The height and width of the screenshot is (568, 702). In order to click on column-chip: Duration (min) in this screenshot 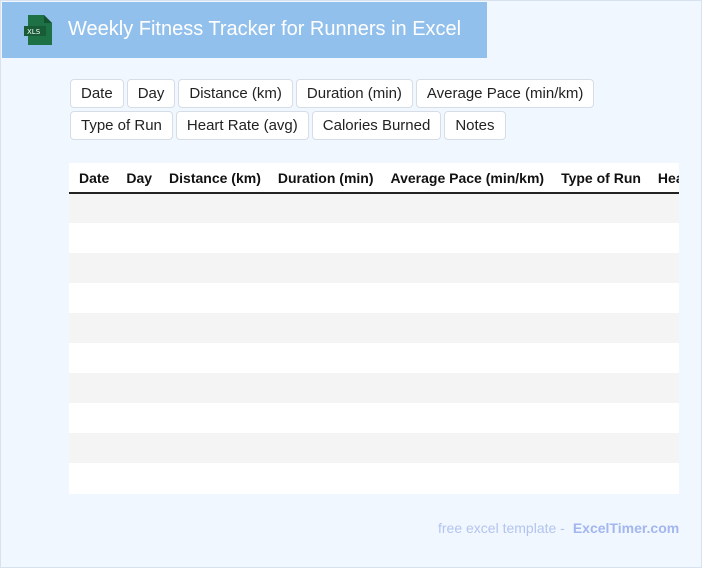, I will do `click(354, 93)`.